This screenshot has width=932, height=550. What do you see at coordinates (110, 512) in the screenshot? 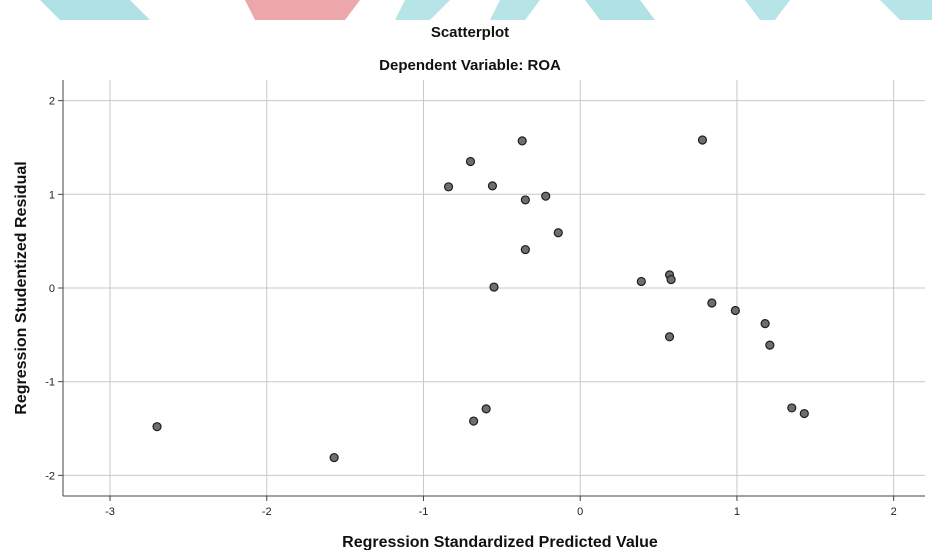
I see `x-tick-label: -3` at bounding box center [110, 512].